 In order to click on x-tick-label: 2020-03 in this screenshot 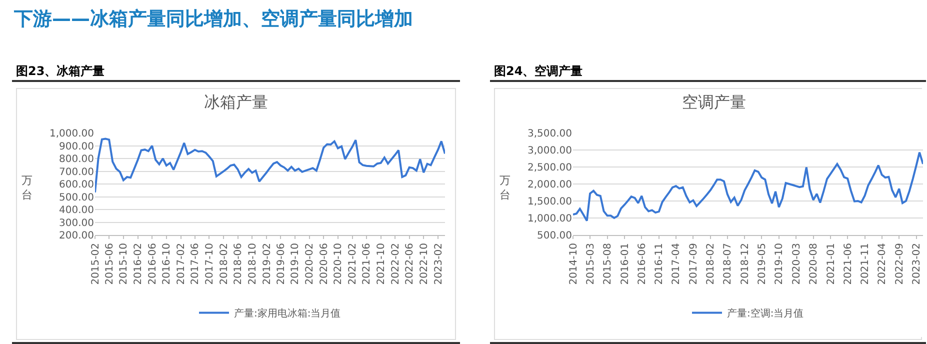, I will do `click(796, 264)`.